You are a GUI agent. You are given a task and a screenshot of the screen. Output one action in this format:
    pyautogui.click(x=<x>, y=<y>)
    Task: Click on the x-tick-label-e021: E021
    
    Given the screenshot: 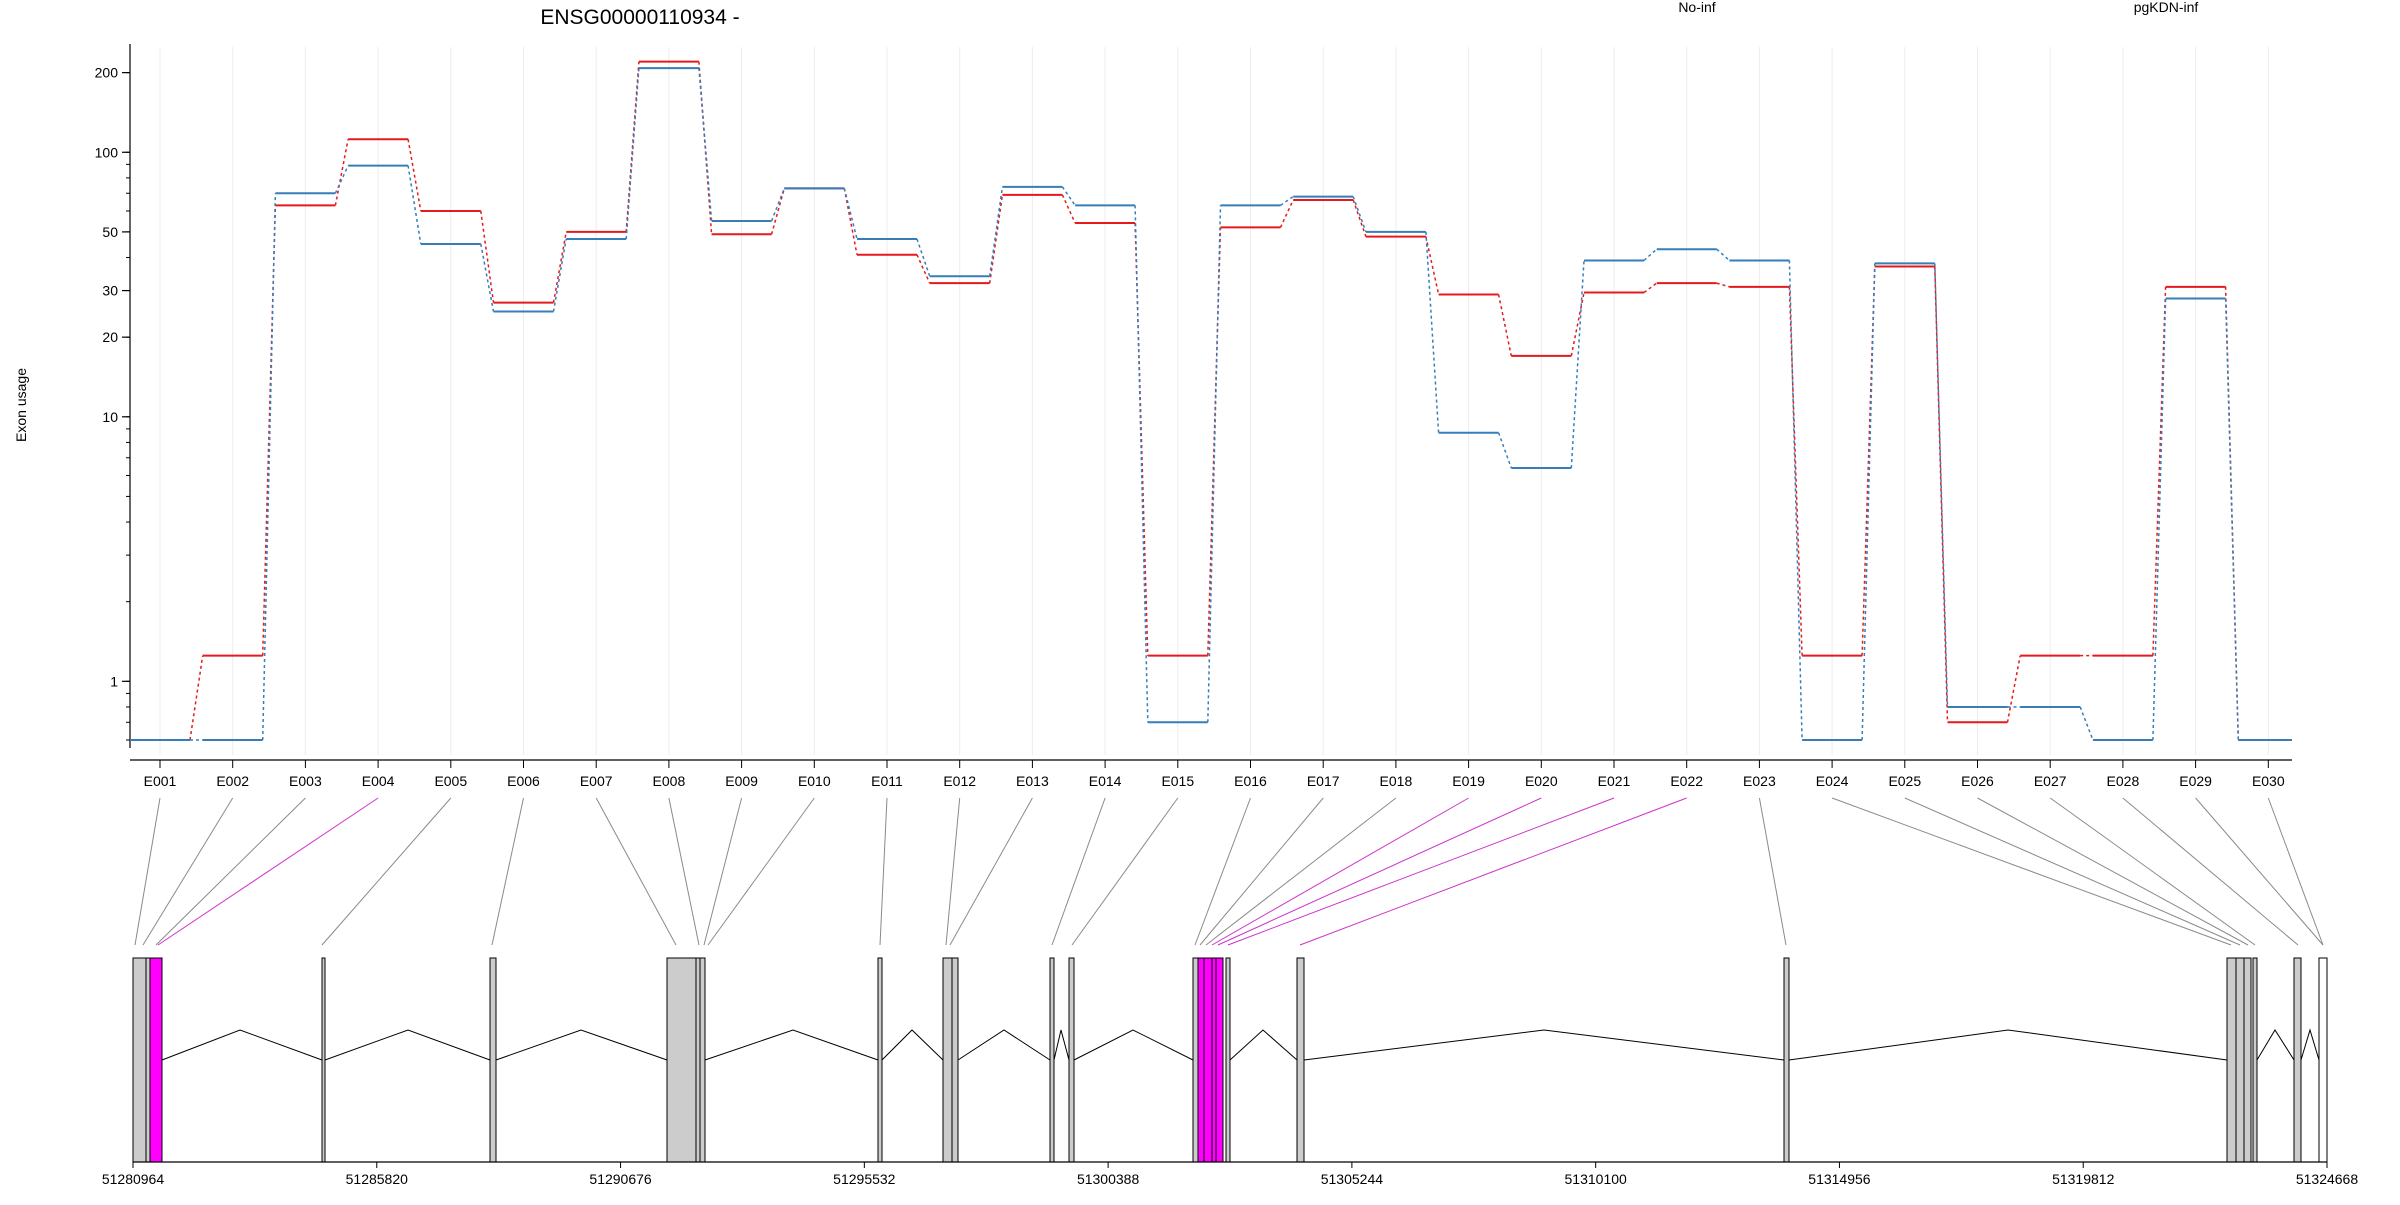 What is the action you would take?
    pyautogui.click(x=1614, y=781)
    